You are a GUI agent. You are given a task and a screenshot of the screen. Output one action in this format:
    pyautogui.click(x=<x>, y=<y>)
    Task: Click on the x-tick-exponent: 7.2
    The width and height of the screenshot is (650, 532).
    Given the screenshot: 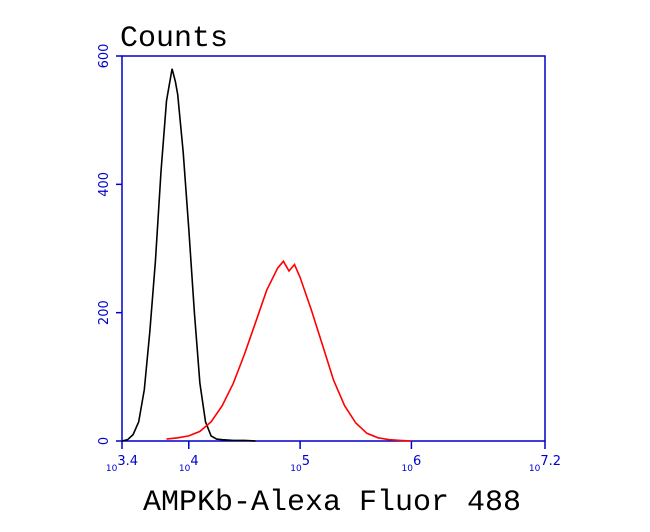 What is the action you would take?
    pyautogui.click(x=550, y=461)
    